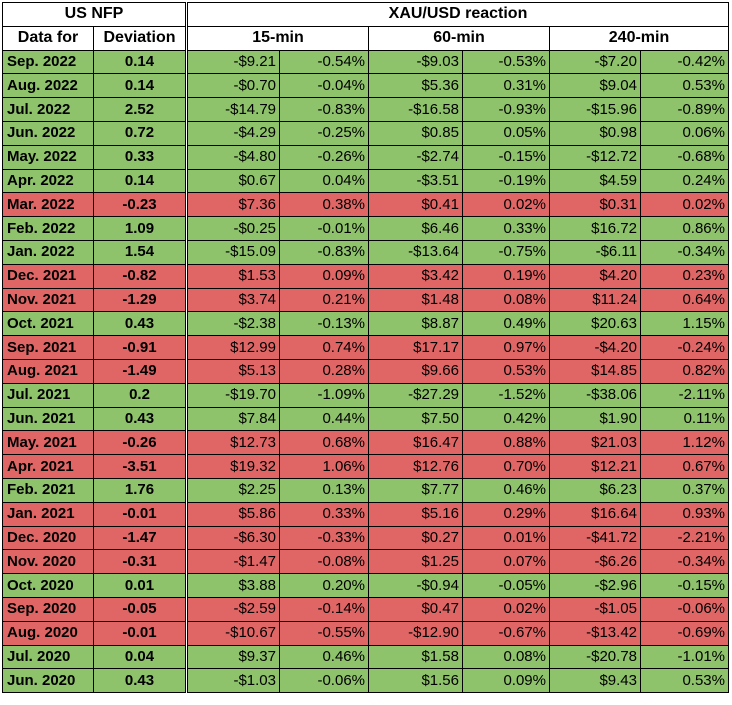 This screenshot has height=705, width=732. Describe the element at coordinates (233, 585) in the screenshot. I see `change-15min-usd: $3.88` at that location.